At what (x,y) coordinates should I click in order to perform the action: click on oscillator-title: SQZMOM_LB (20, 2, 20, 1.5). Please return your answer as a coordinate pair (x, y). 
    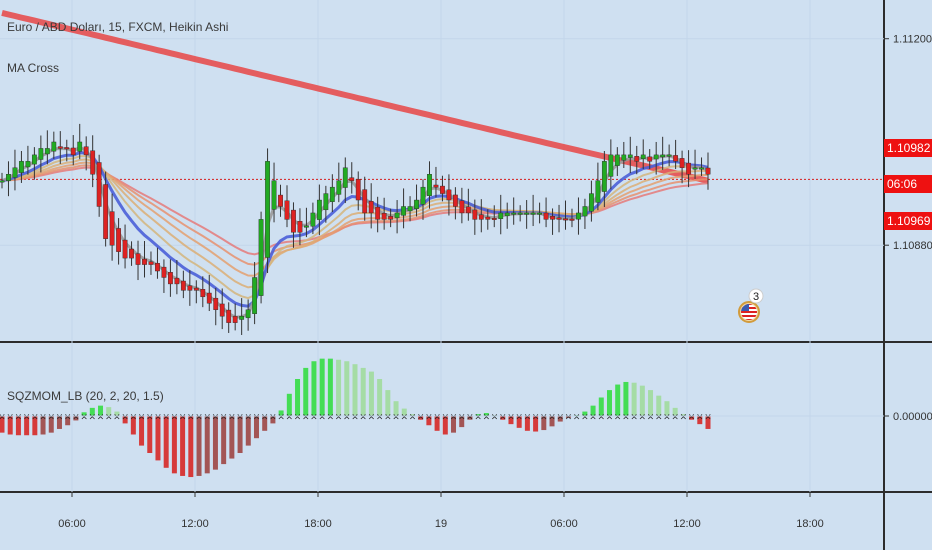
    Looking at the image, I should click on (85, 396).